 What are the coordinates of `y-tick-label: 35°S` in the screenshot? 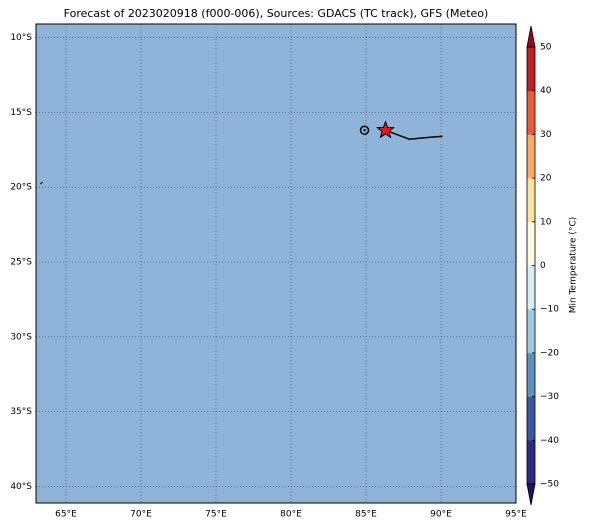 It's located at (21, 412).